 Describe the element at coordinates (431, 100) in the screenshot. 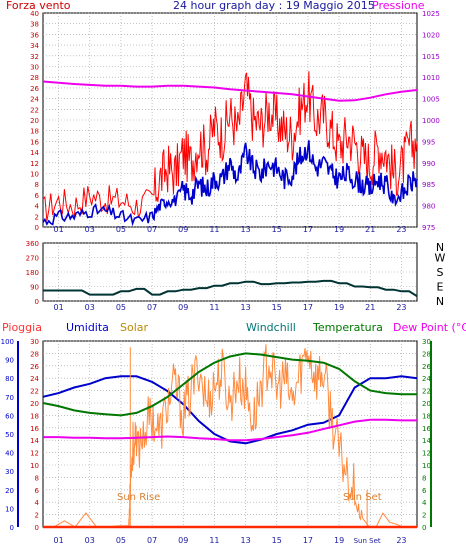

I see `y-right-tick-main-6: 1005` at that location.